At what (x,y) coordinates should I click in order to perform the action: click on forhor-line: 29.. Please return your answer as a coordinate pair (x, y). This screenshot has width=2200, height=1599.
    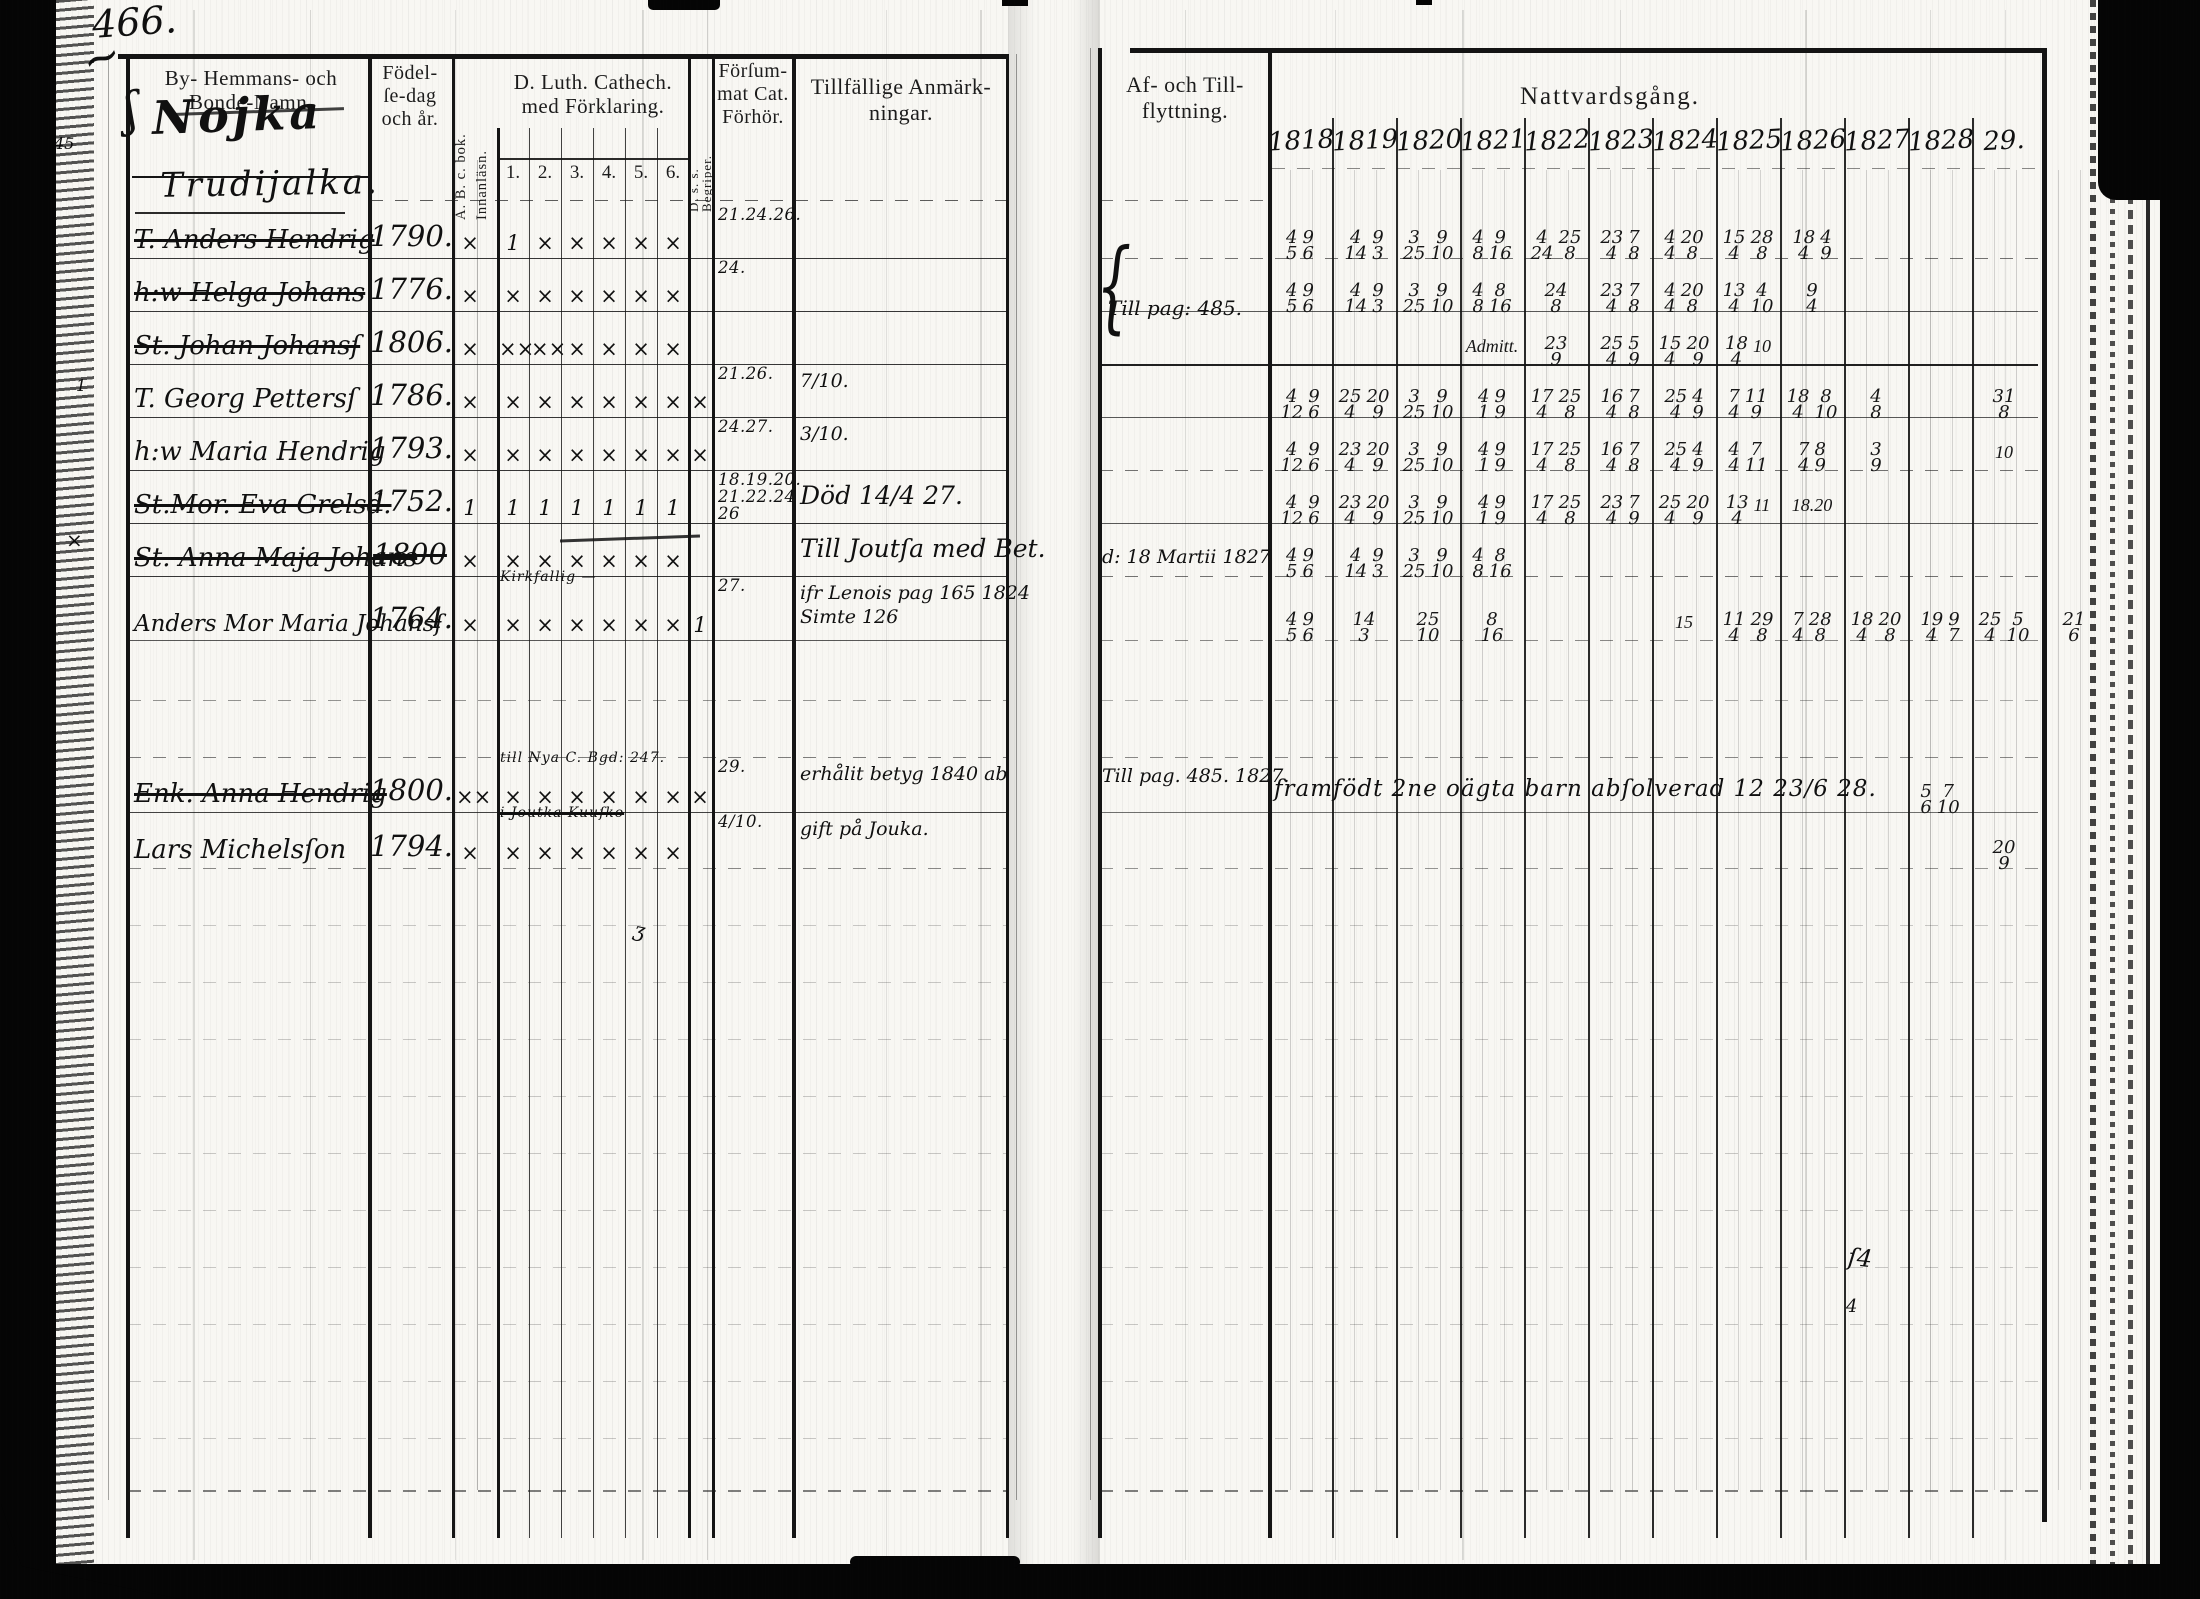
    Looking at the image, I should click on (732, 766).